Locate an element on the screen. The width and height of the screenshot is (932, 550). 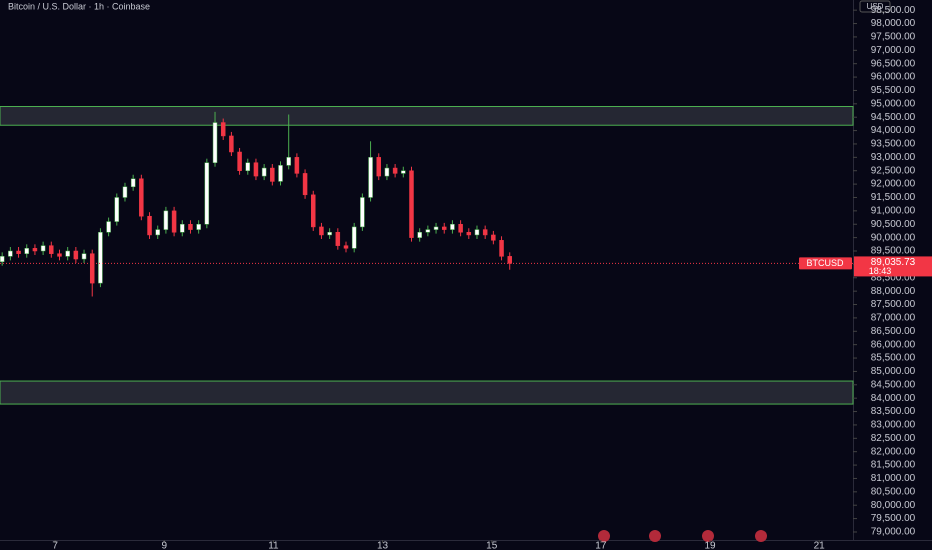
zone is located at coordinates (427, 116).